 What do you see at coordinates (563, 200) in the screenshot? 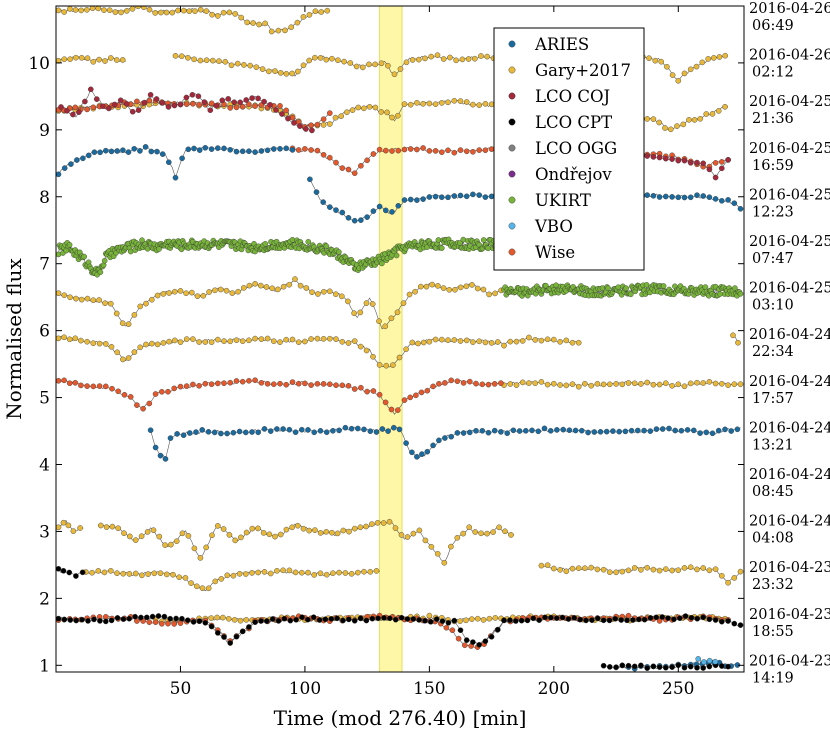
I see `legend-label: UKIRT` at bounding box center [563, 200].